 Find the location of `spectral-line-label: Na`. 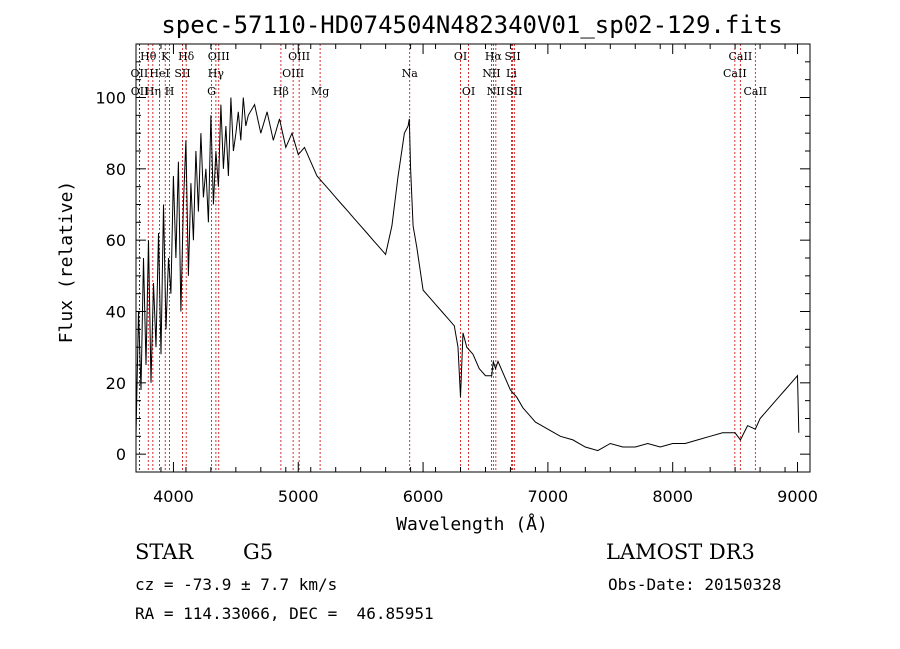

spectral-line-label: Na is located at coordinates (410, 73).